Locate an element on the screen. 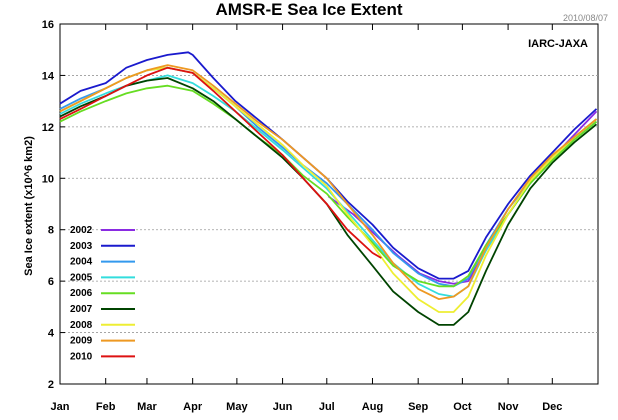  y-tick-label: 10 is located at coordinates (48, 179).